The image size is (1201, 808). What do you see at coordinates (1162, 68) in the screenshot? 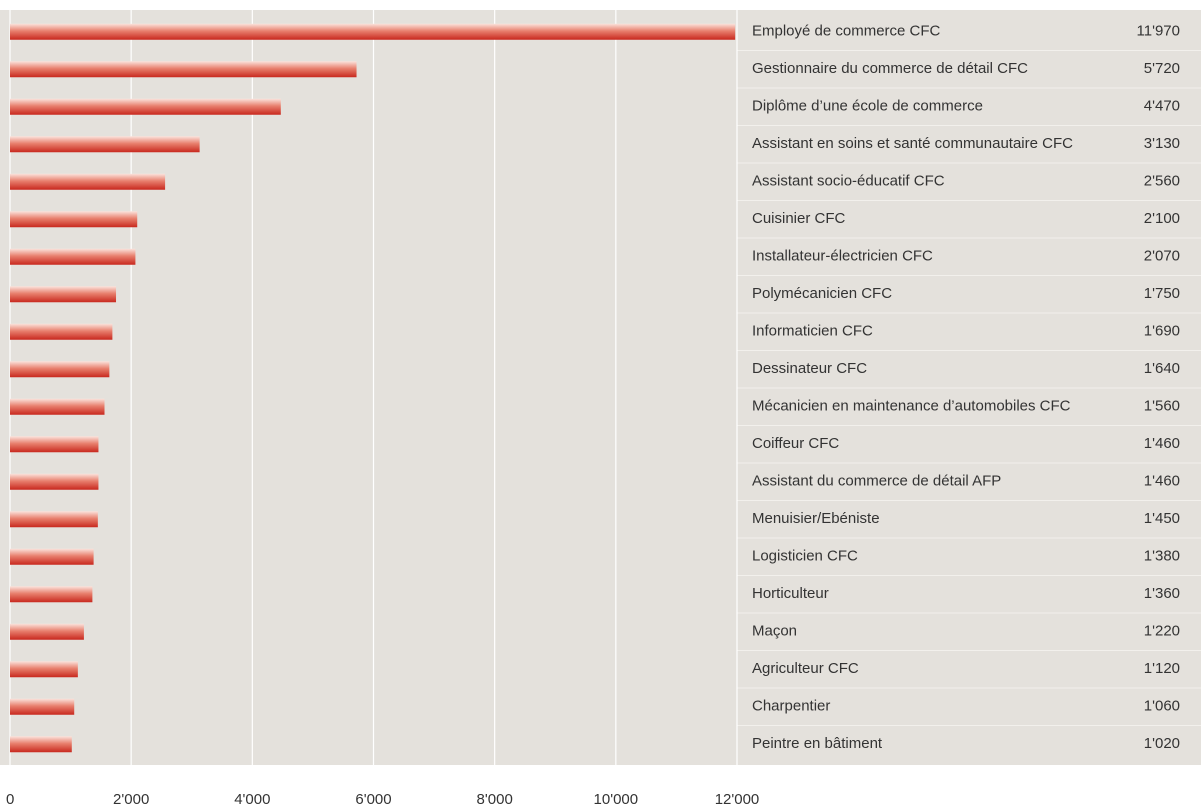
I see `value-label: 5'720` at bounding box center [1162, 68].